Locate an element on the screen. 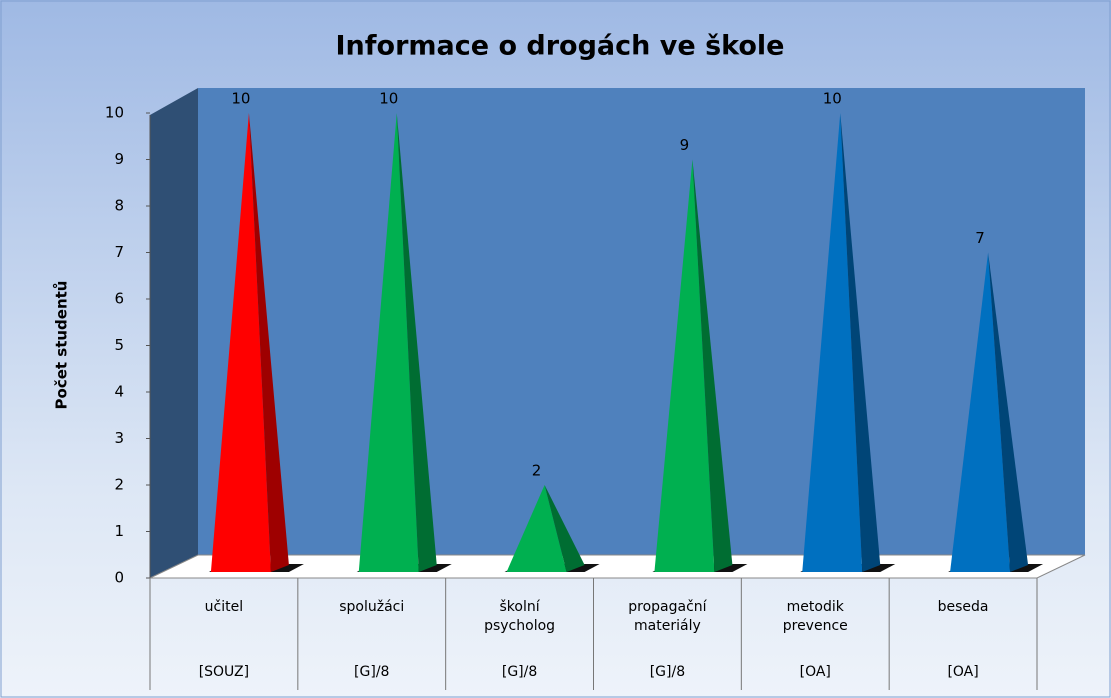  y-tick-label: 8 is located at coordinates (119, 206).